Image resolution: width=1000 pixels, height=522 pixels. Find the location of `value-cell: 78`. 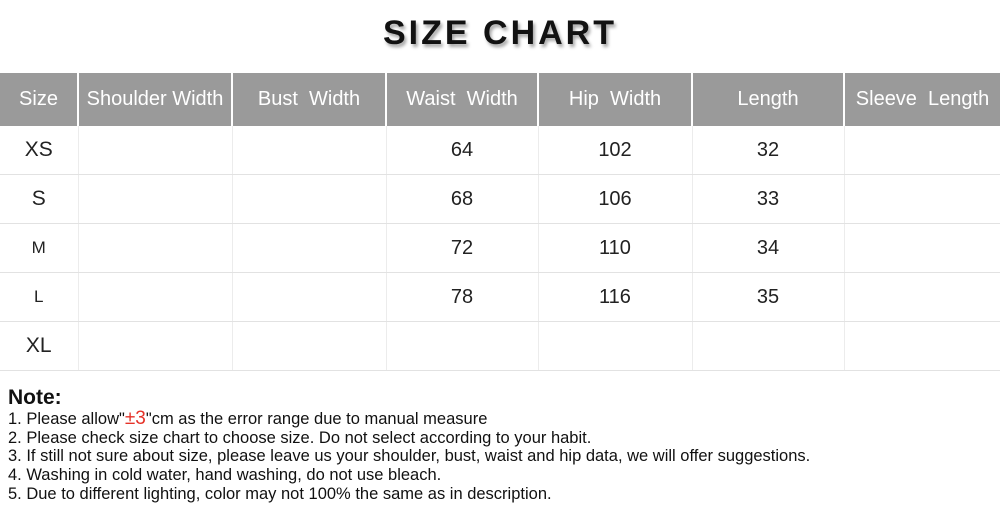

value-cell: 78 is located at coordinates (461, 297).